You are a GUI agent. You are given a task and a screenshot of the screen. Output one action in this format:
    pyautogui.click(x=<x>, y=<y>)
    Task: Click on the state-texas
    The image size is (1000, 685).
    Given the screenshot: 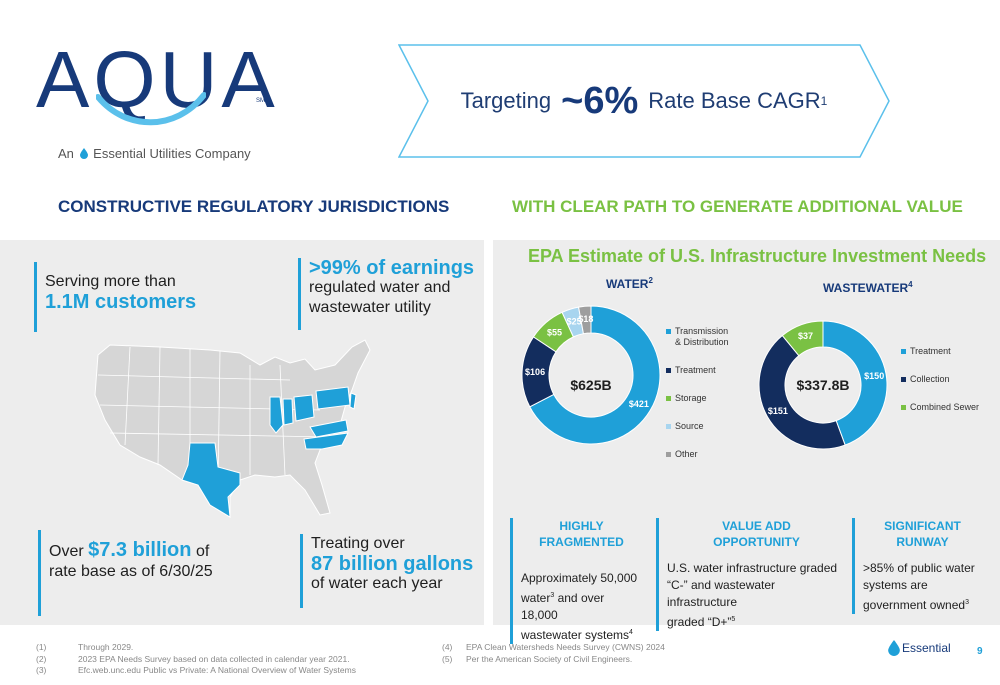 What is the action you would take?
    pyautogui.click(x=211, y=480)
    